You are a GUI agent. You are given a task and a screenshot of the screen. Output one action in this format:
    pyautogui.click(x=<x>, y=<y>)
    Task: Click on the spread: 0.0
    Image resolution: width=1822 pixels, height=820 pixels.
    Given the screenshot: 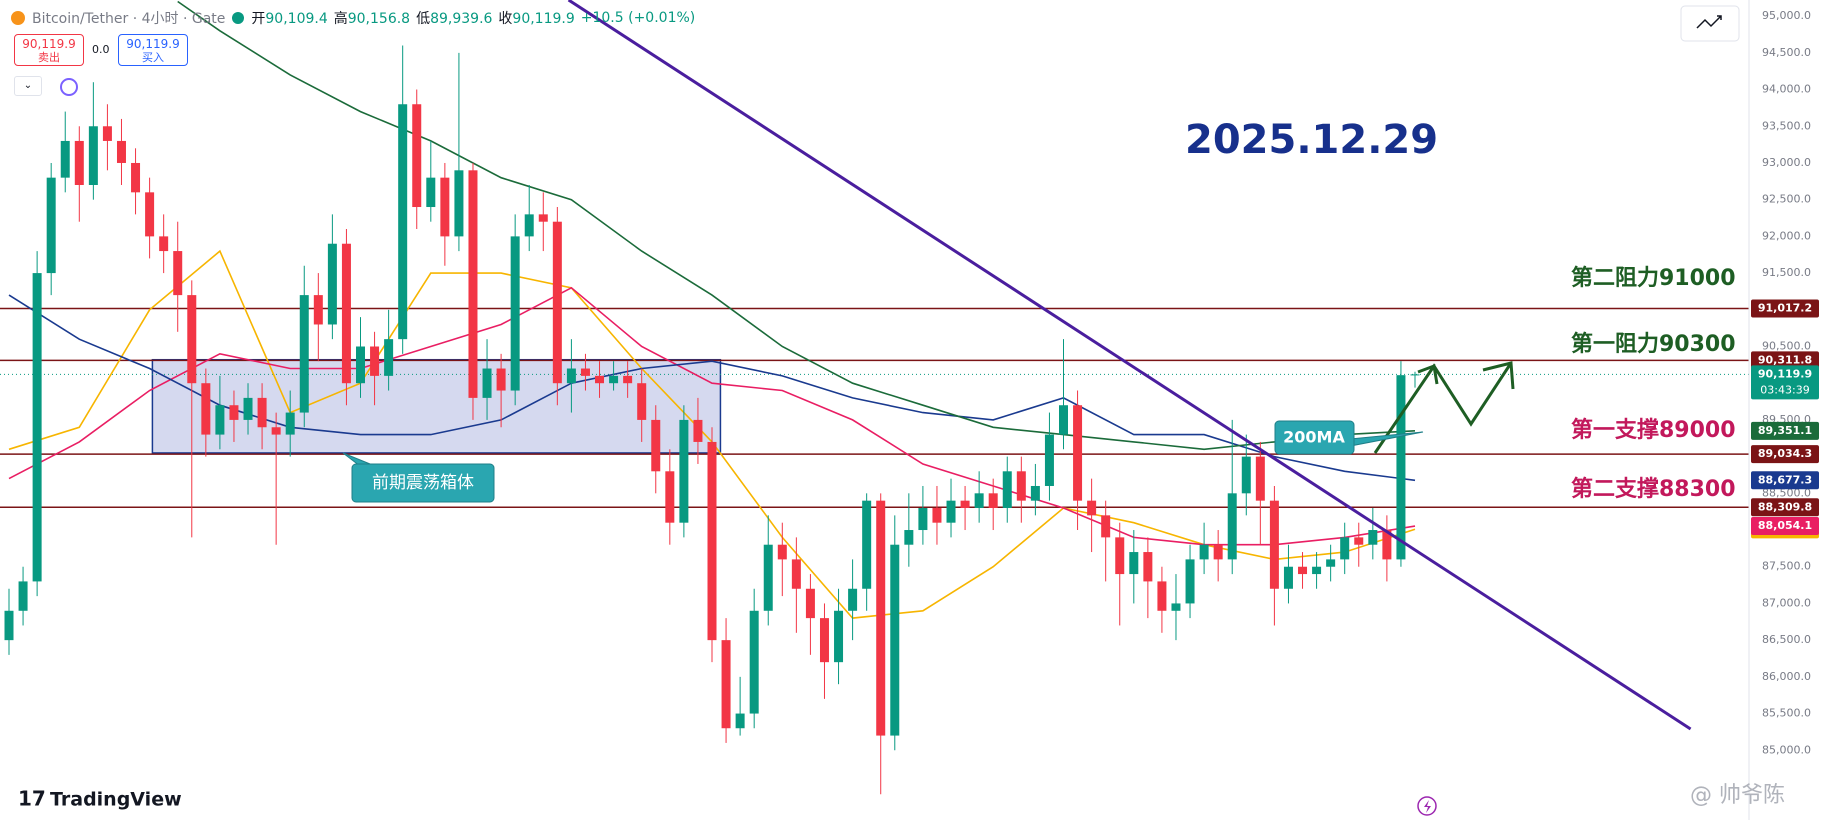 What is the action you would take?
    pyautogui.click(x=101, y=49)
    